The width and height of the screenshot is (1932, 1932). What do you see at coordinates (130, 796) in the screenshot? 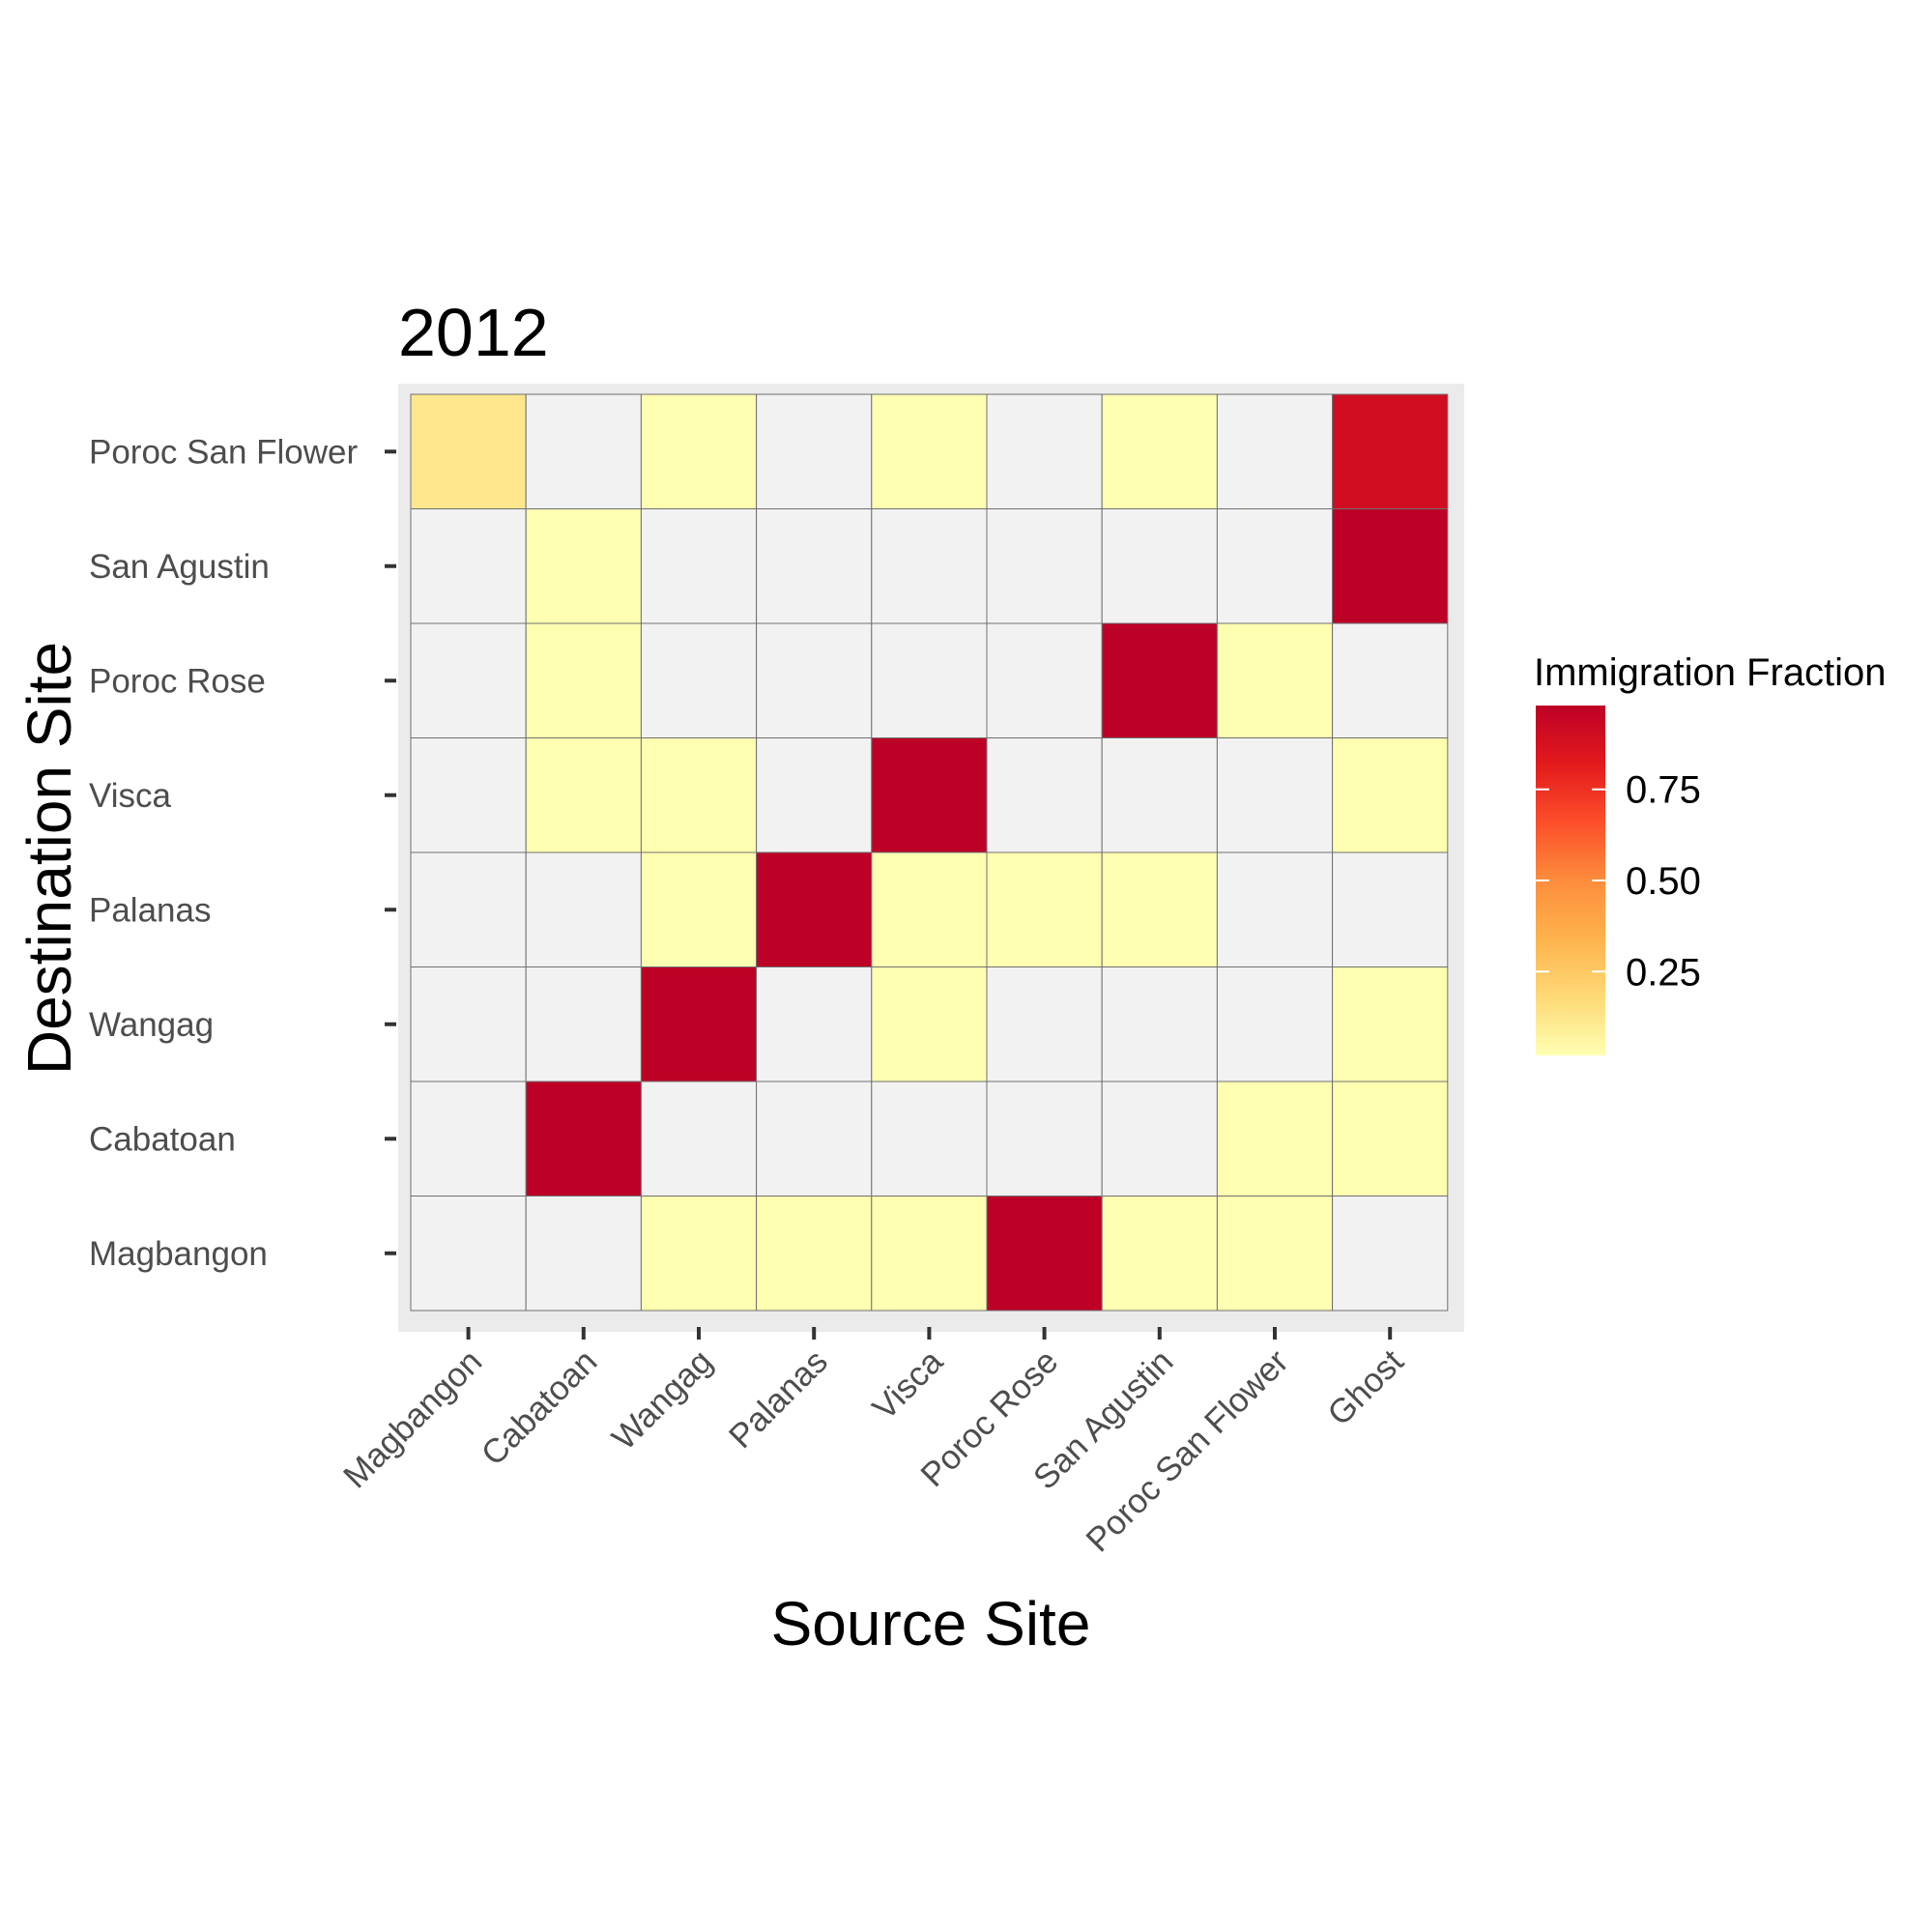
I see `y-tick-label: Visca` at bounding box center [130, 796].